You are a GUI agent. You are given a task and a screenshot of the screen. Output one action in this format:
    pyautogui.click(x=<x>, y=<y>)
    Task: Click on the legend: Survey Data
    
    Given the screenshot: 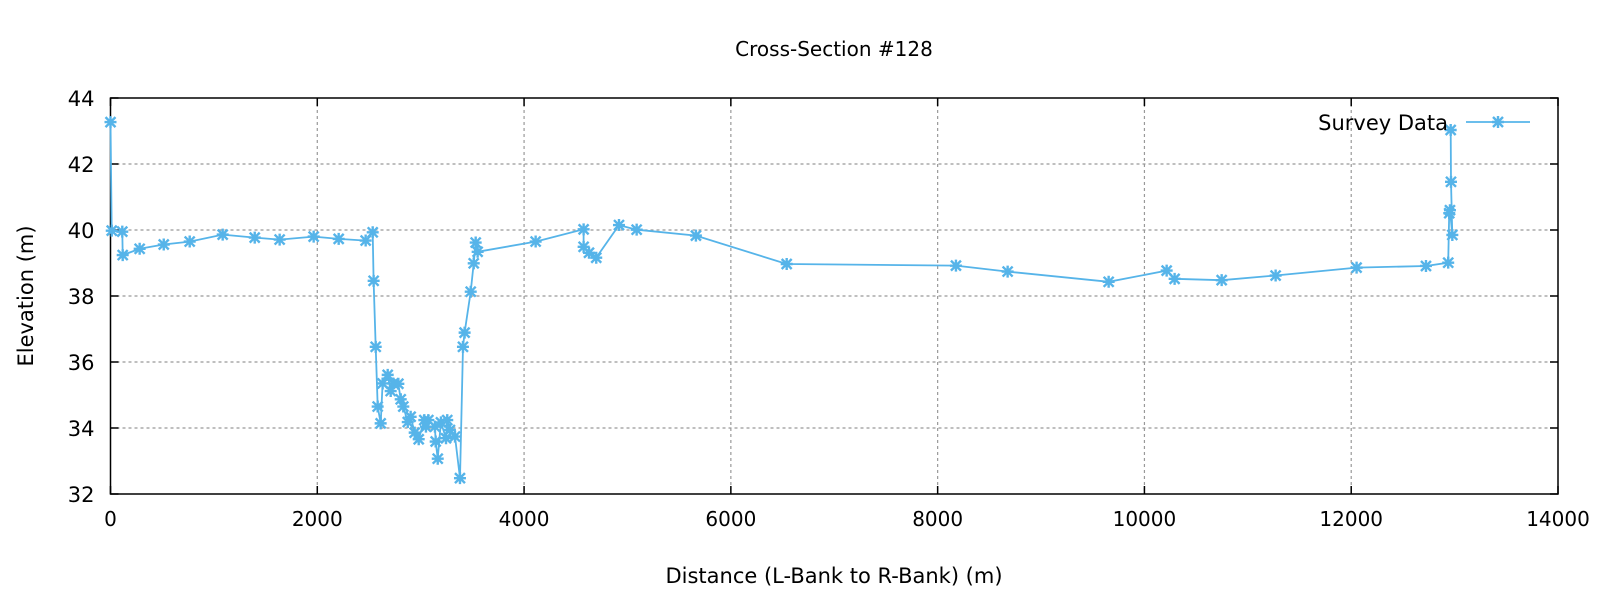 What is the action you would take?
    pyautogui.click(x=1424, y=123)
    